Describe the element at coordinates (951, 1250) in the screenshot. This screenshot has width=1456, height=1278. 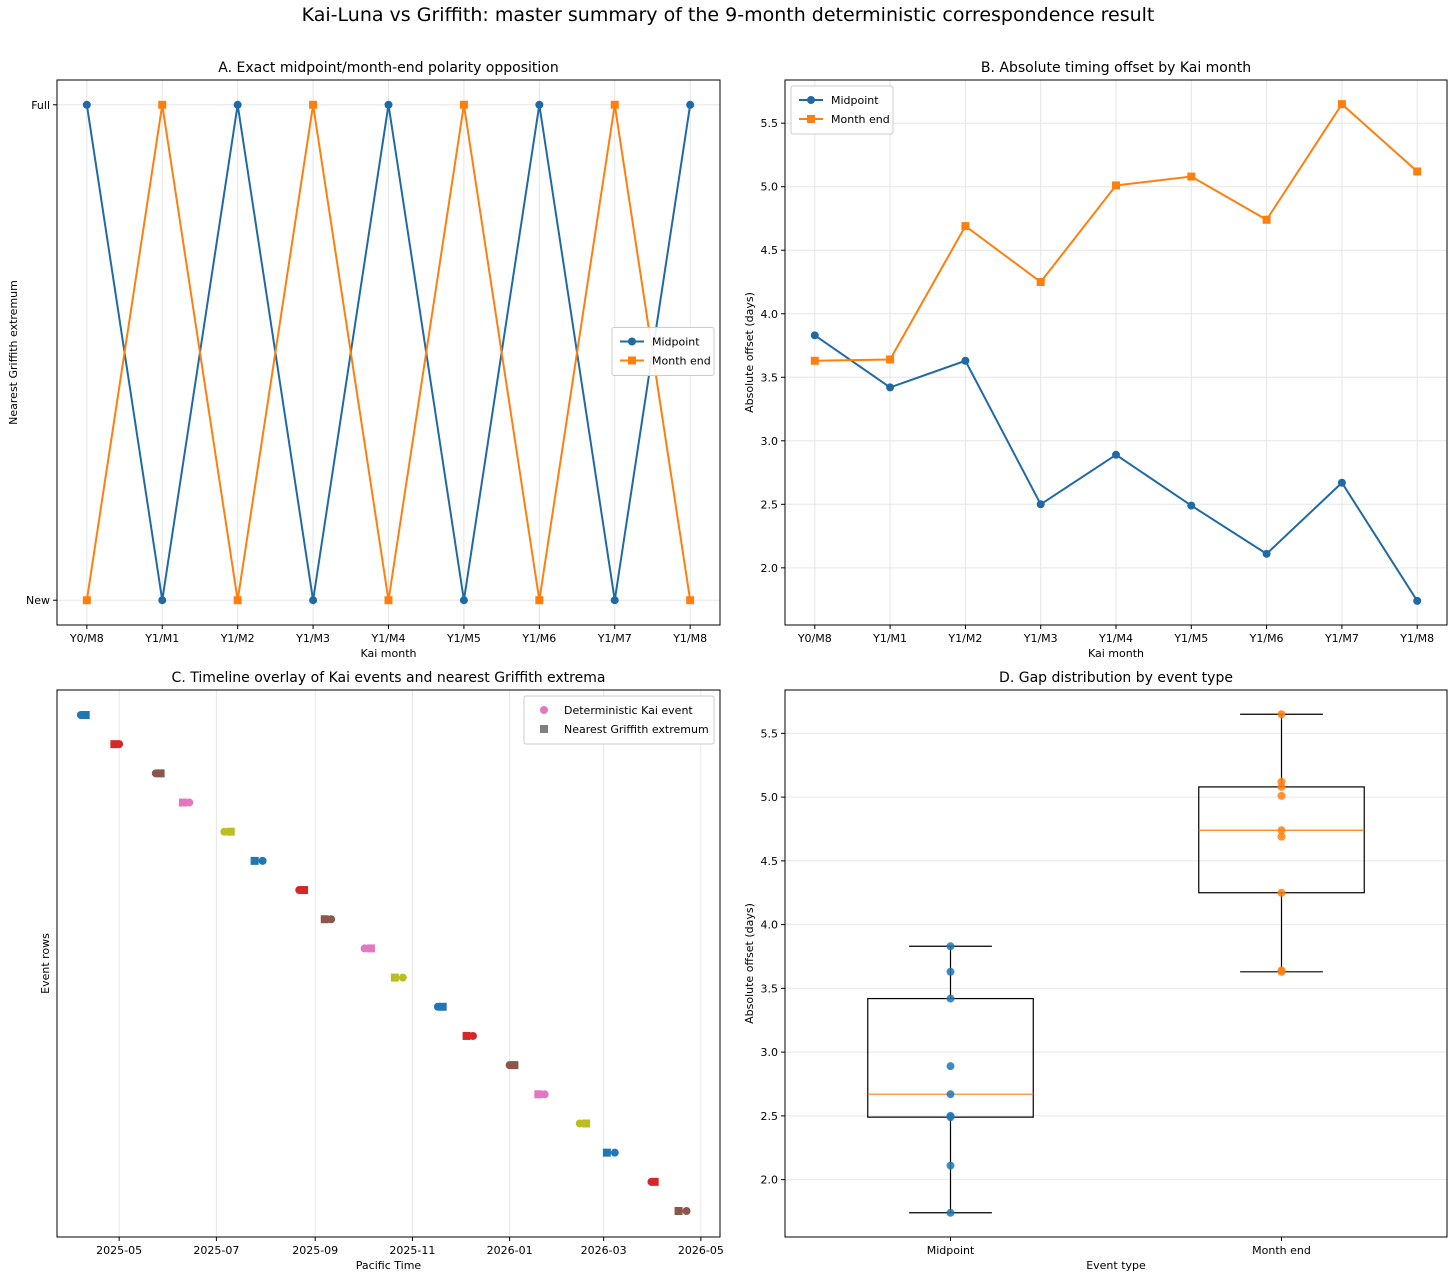
I see `x-tick-label: Midpoint` at that location.